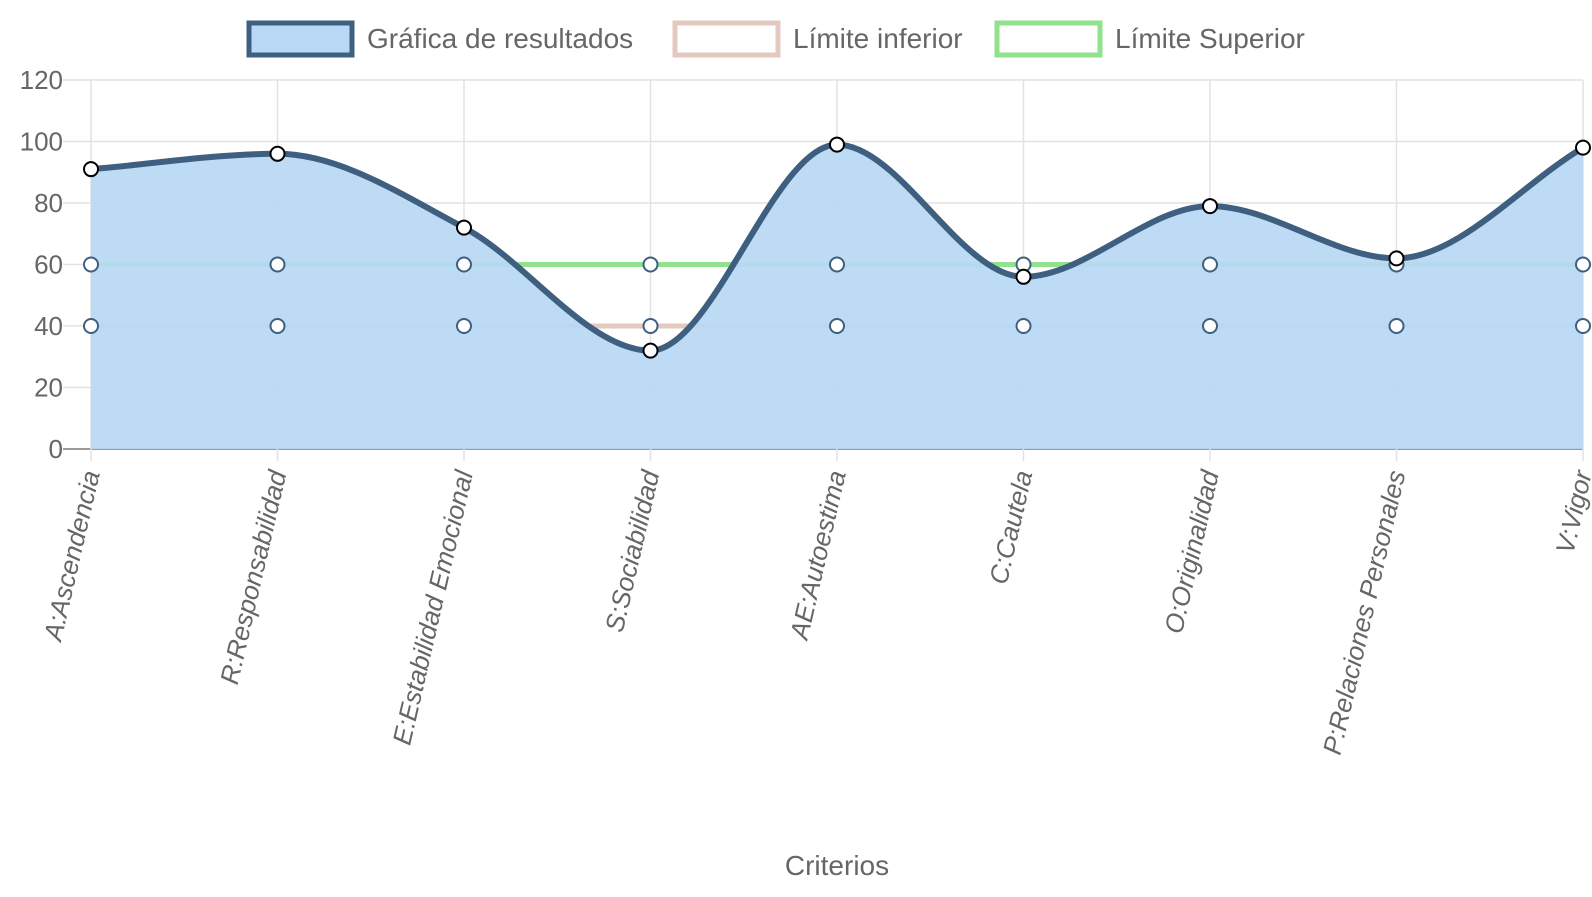 Image resolution: width=1592 pixels, height=897 pixels. Describe the element at coordinates (48, 326) in the screenshot. I see `y-tick-label: 40` at that location.